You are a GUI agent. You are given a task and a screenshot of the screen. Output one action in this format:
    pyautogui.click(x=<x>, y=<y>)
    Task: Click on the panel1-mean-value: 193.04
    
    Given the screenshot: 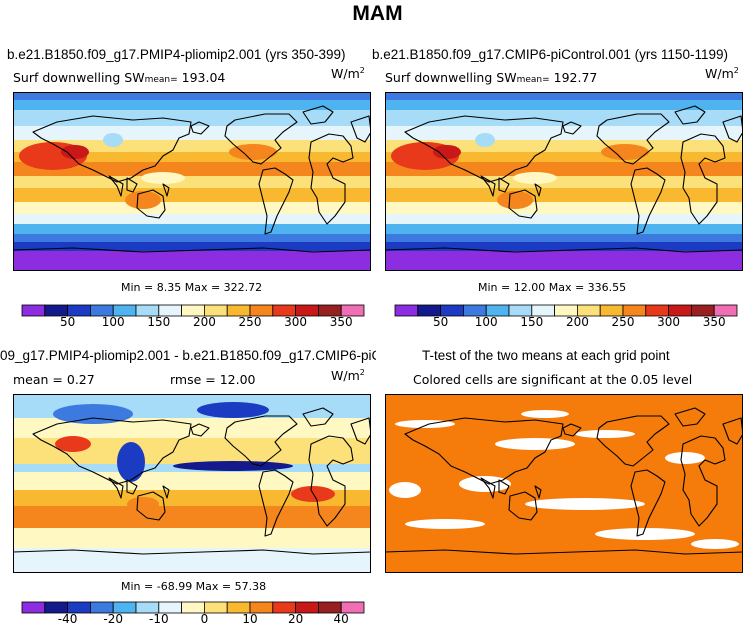 What is the action you would take?
    pyautogui.click(x=203, y=77)
    